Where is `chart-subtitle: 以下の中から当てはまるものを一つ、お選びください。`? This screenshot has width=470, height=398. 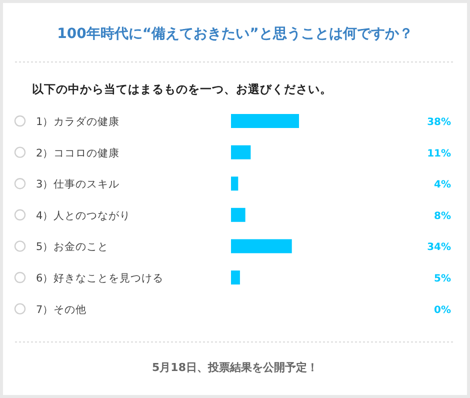
chart-subtitle: 以下の中から当てはまるものを一つ、お選びください。 is located at coordinates (182, 89).